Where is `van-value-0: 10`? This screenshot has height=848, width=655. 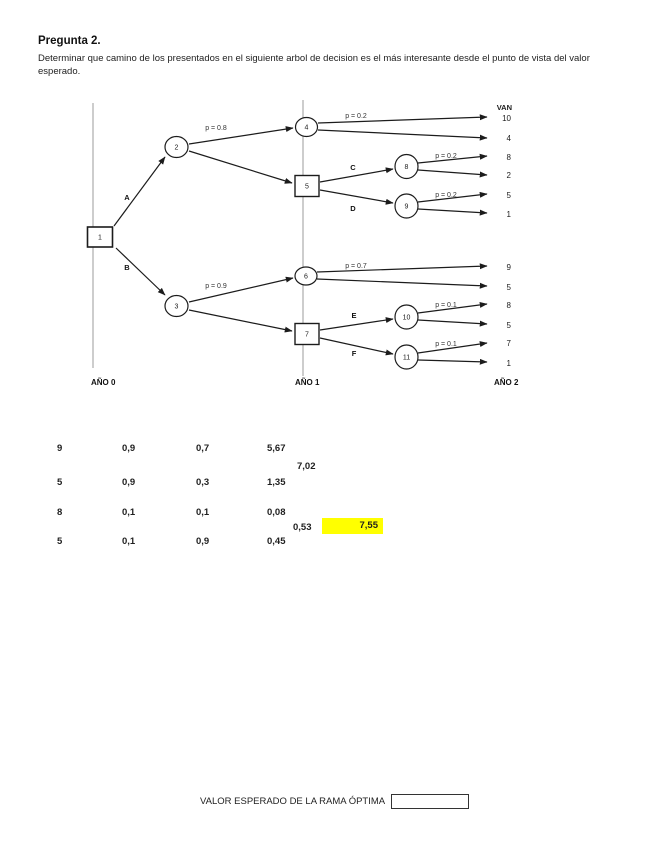 van-value-0: 10 is located at coordinates (506, 118).